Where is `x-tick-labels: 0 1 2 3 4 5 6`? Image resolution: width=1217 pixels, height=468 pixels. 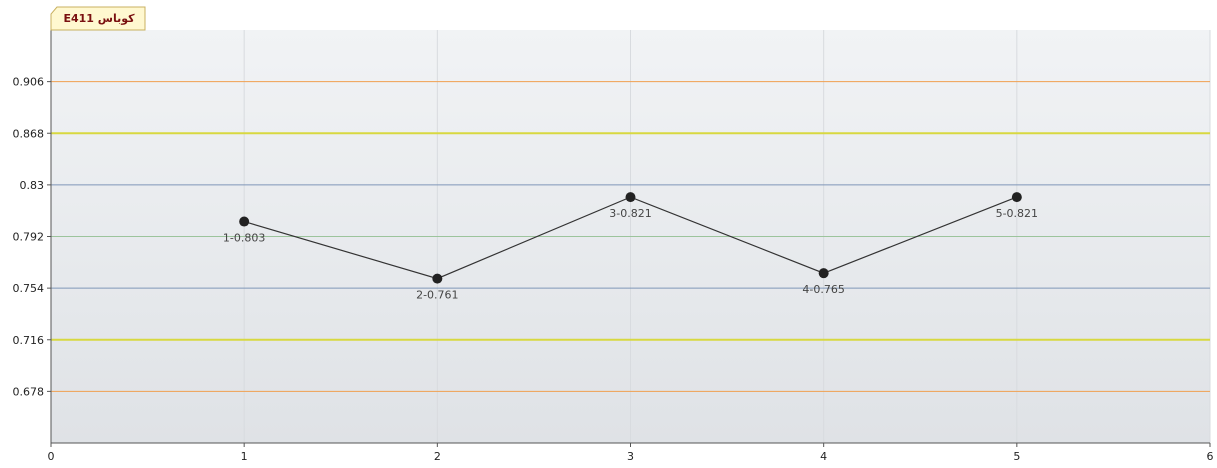
x-tick-labels: 0 1 2 3 4 5 6 is located at coordinates (631, 456).